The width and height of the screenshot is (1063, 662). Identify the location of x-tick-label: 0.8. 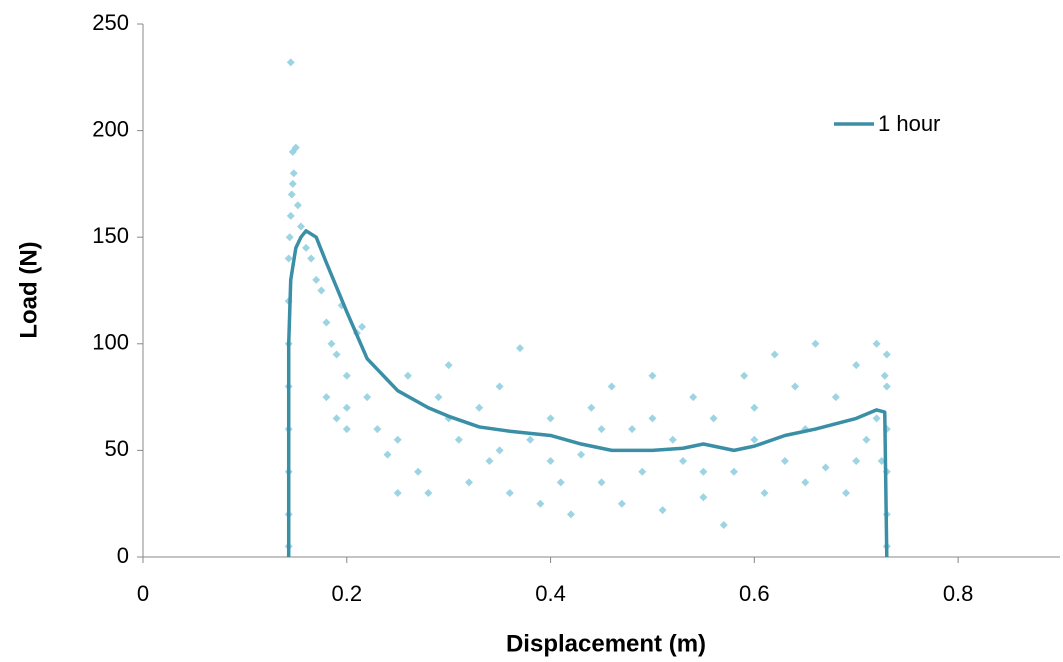
(958, 593).